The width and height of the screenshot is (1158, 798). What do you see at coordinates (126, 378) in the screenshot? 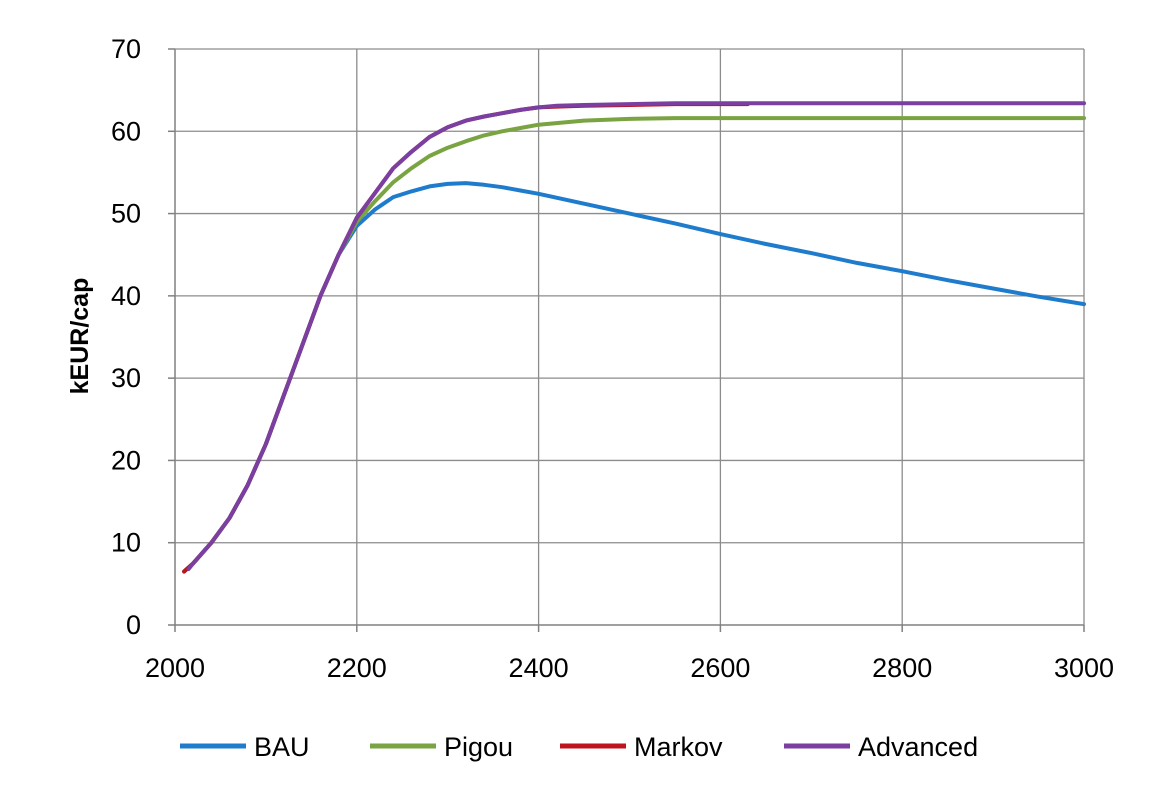
I see `y-tick-label: 30` at bounding box center [126, 378].